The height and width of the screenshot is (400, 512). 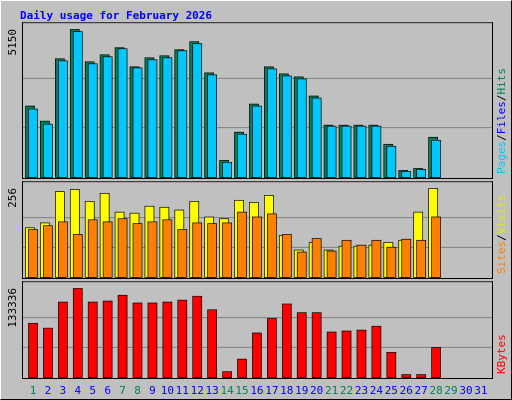 I want to click on x-tick-label: 15, so click(x=241, y=390).